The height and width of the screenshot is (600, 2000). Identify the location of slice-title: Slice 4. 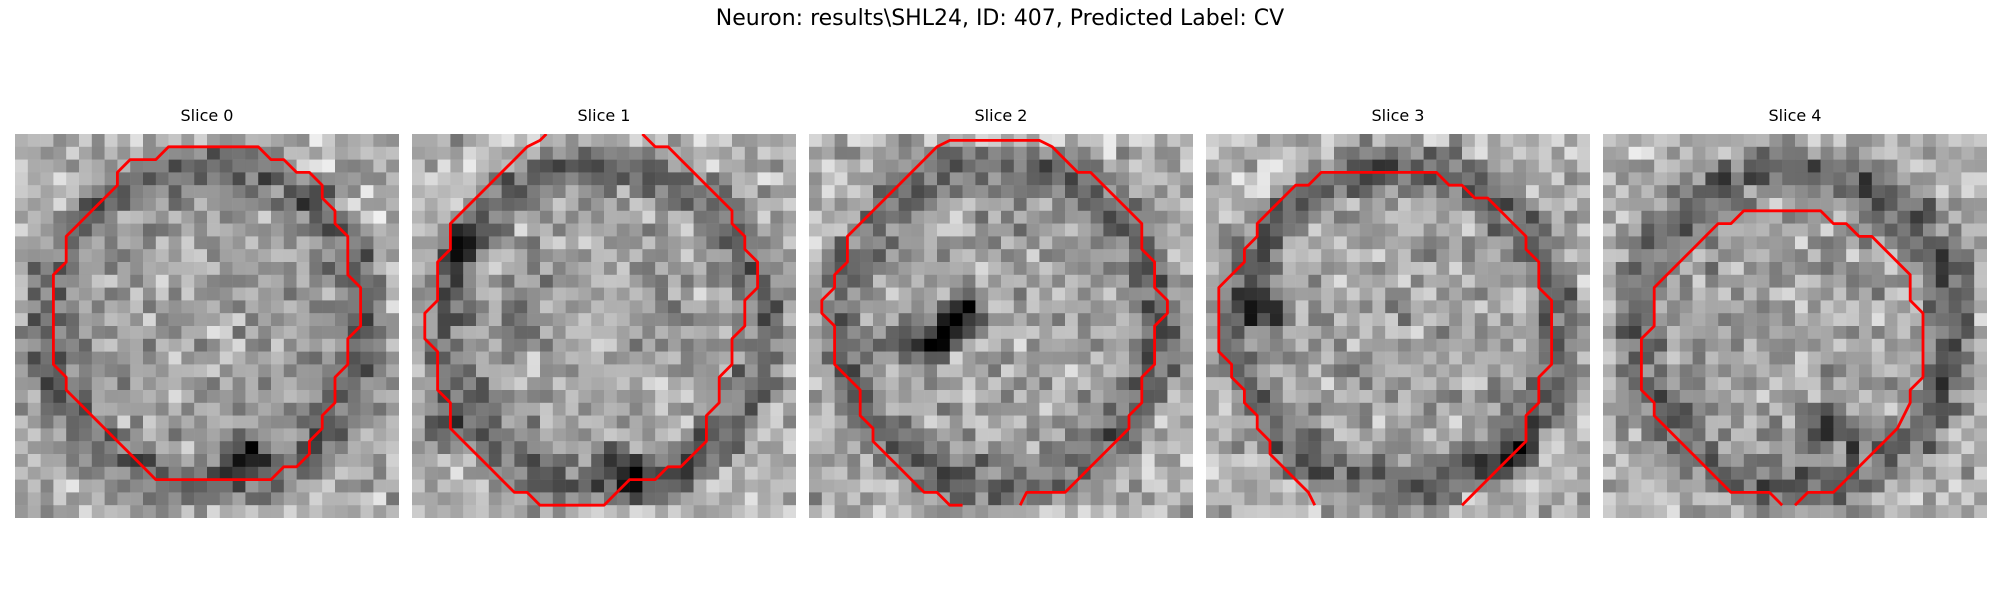
(1795, 115).